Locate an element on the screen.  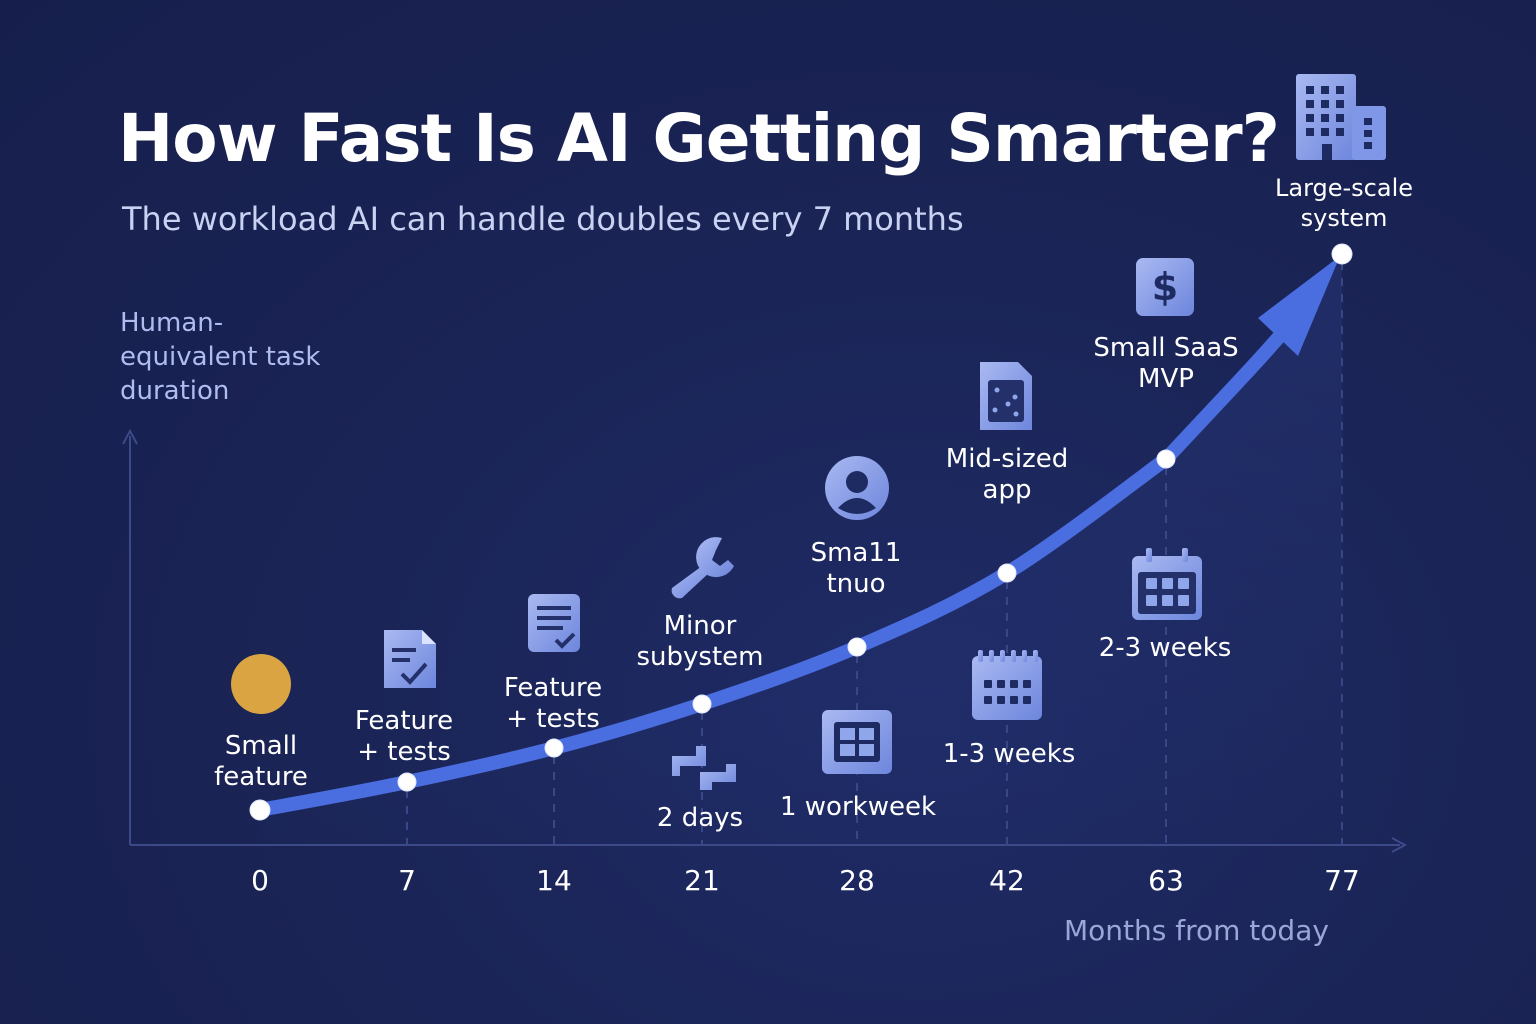
x-tick-label: 14 is located at coordinates (554, 880).